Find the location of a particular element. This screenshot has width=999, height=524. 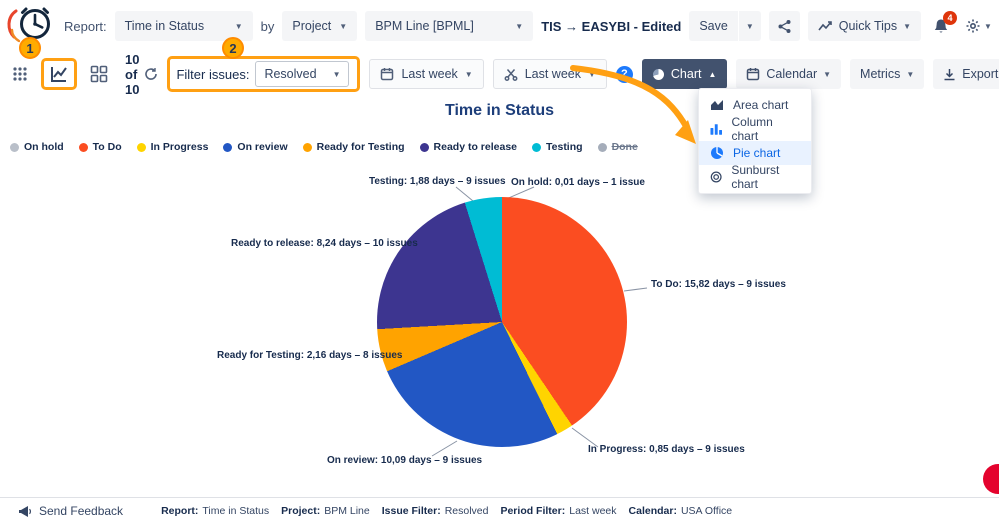

metrics-menu-button: Metrics ▼ is located at coordinates (887, 74).